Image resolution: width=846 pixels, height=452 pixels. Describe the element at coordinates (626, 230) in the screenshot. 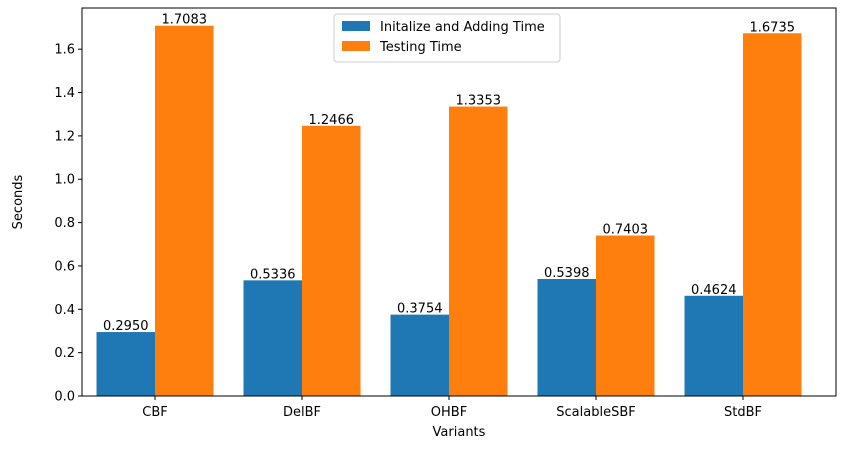

I see `value-label: 0.7403` at that location.